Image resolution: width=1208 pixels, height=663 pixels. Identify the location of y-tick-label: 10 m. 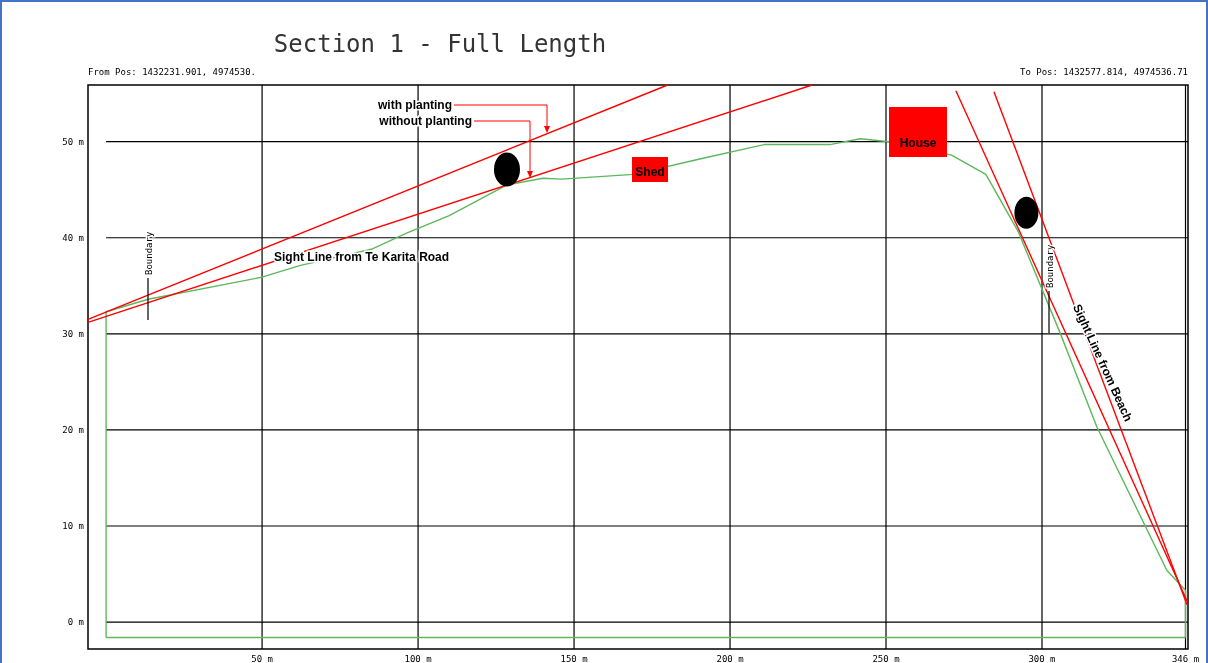
(73, 526).